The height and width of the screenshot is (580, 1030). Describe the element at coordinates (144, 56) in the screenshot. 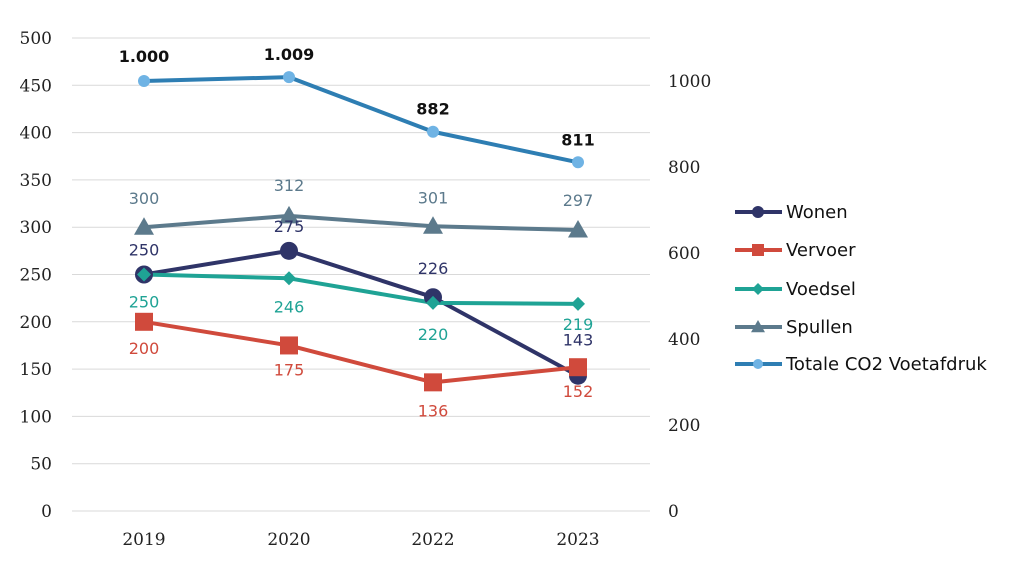

I see `data-label-totale-co2-voetafdruk: 1.000` at that location.